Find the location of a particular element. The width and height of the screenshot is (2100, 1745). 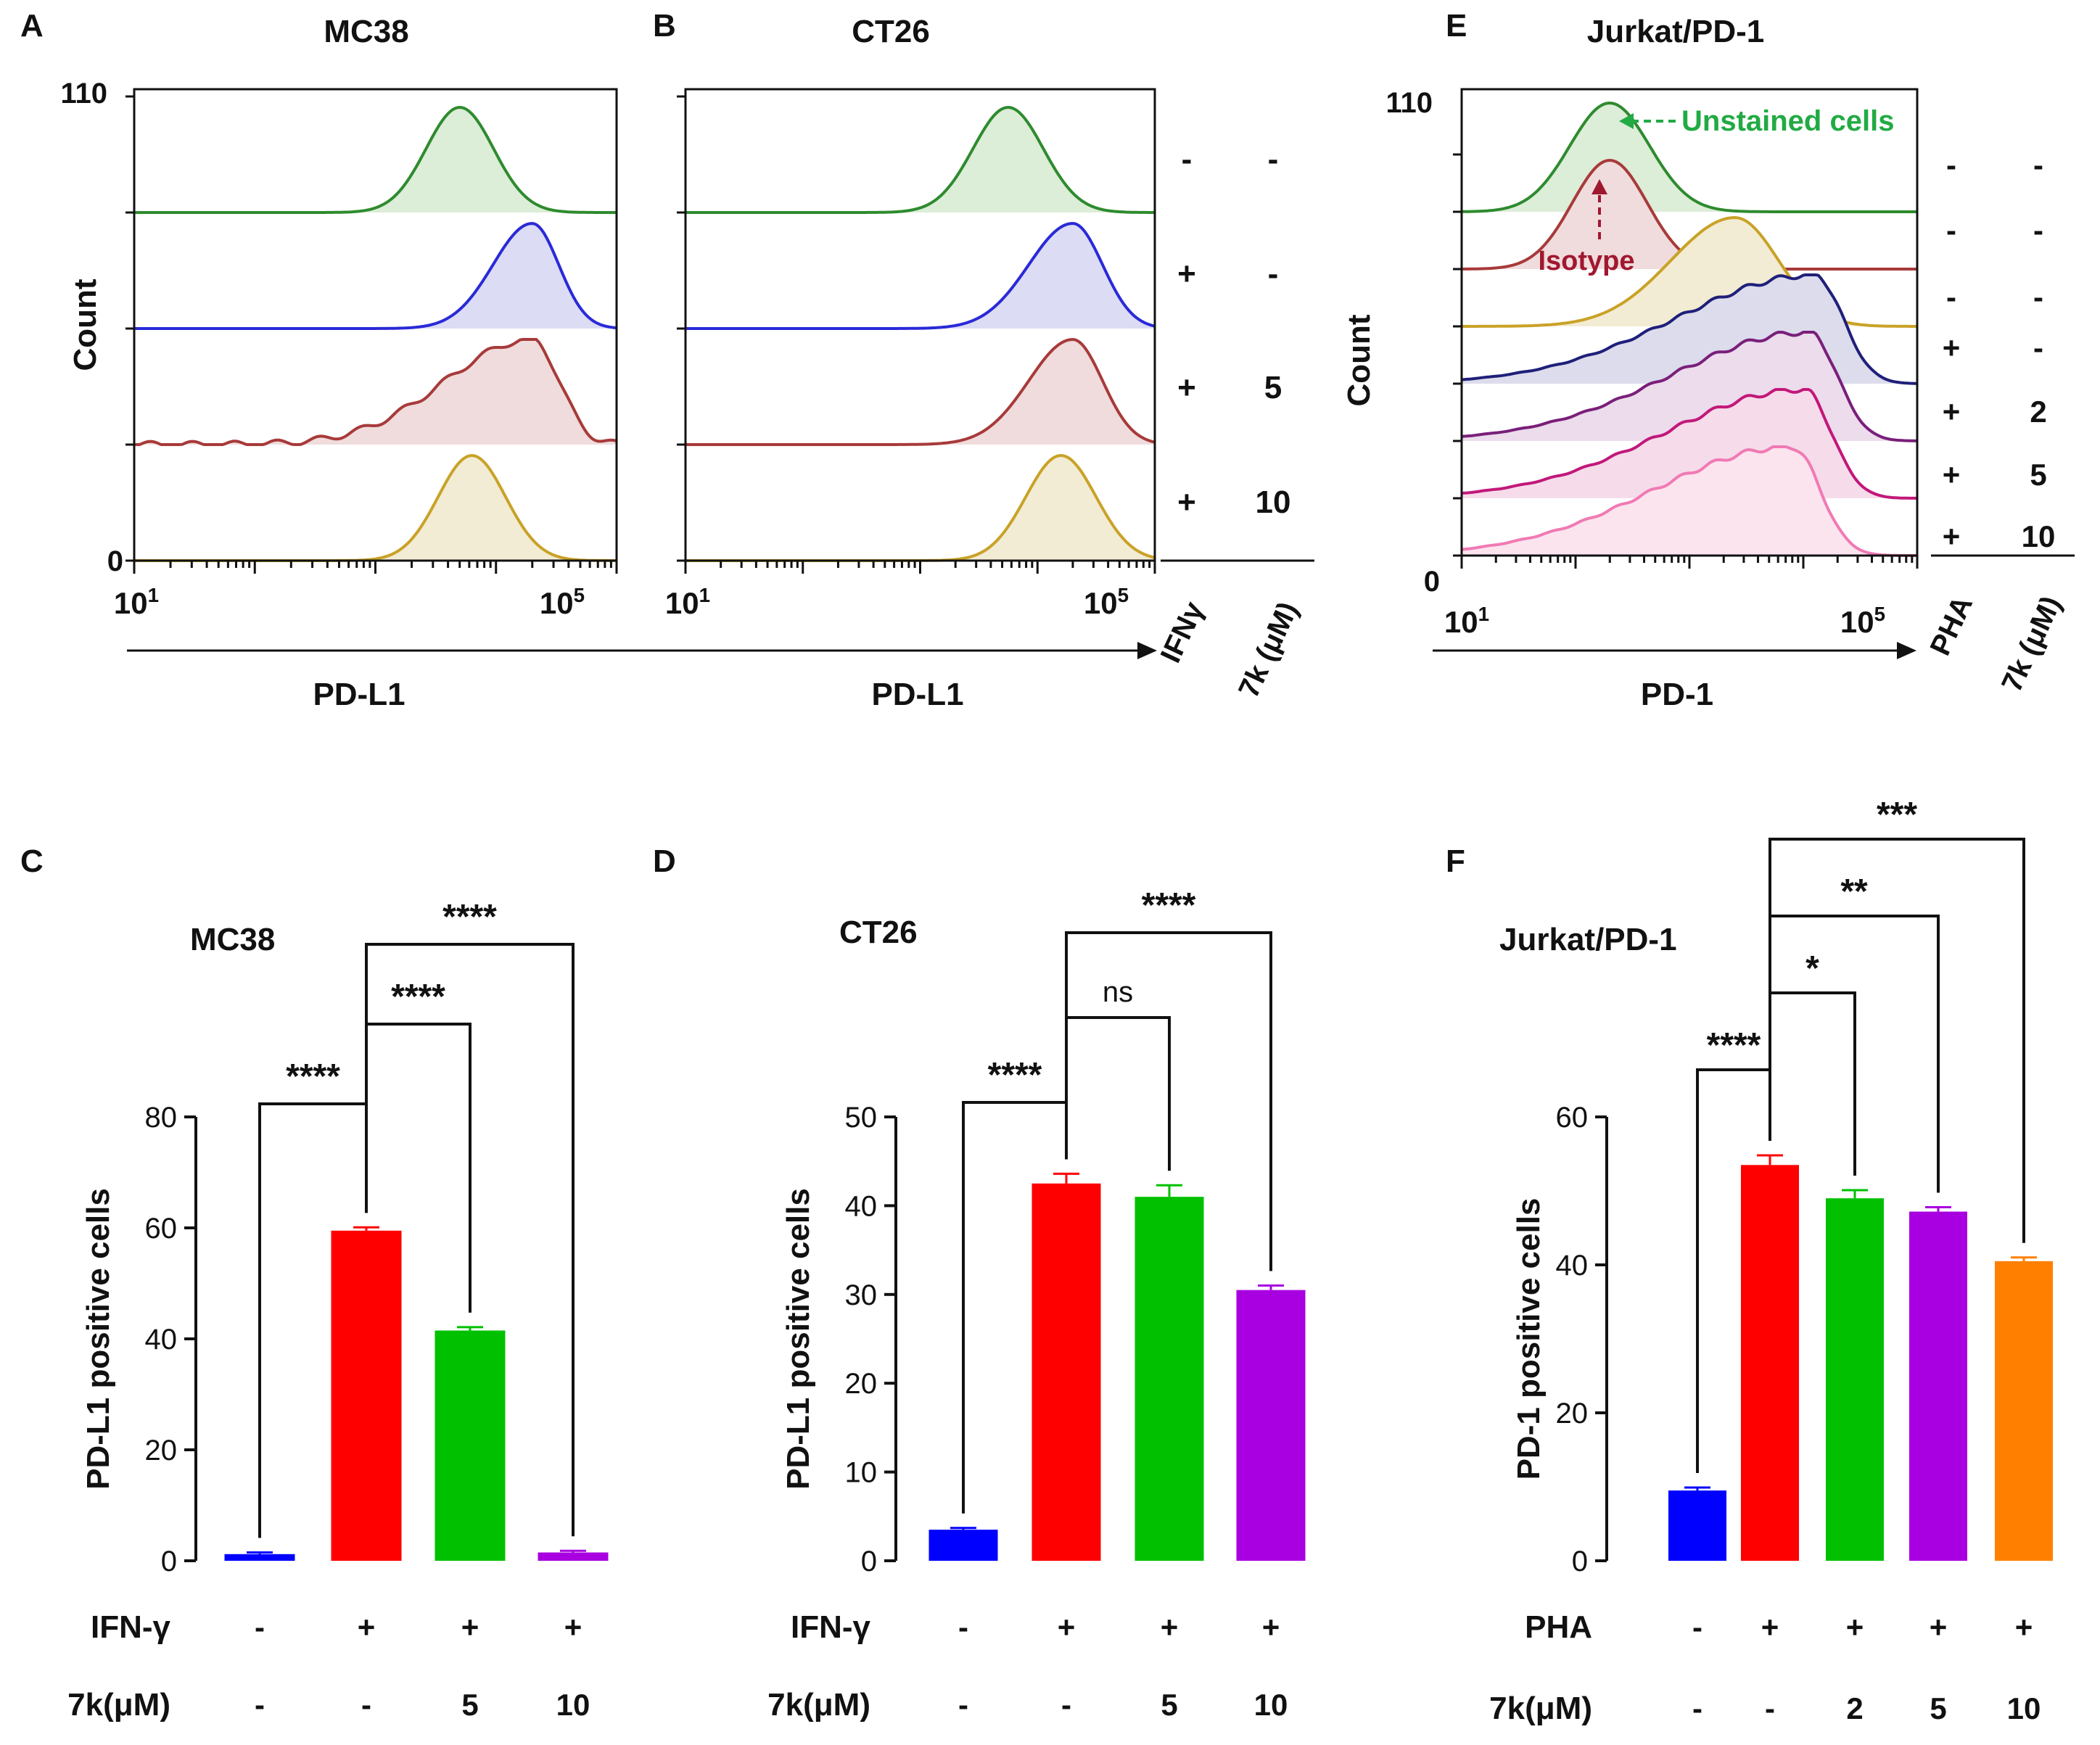

condition-ifn-3: + is located at coordinates (1186, 502).